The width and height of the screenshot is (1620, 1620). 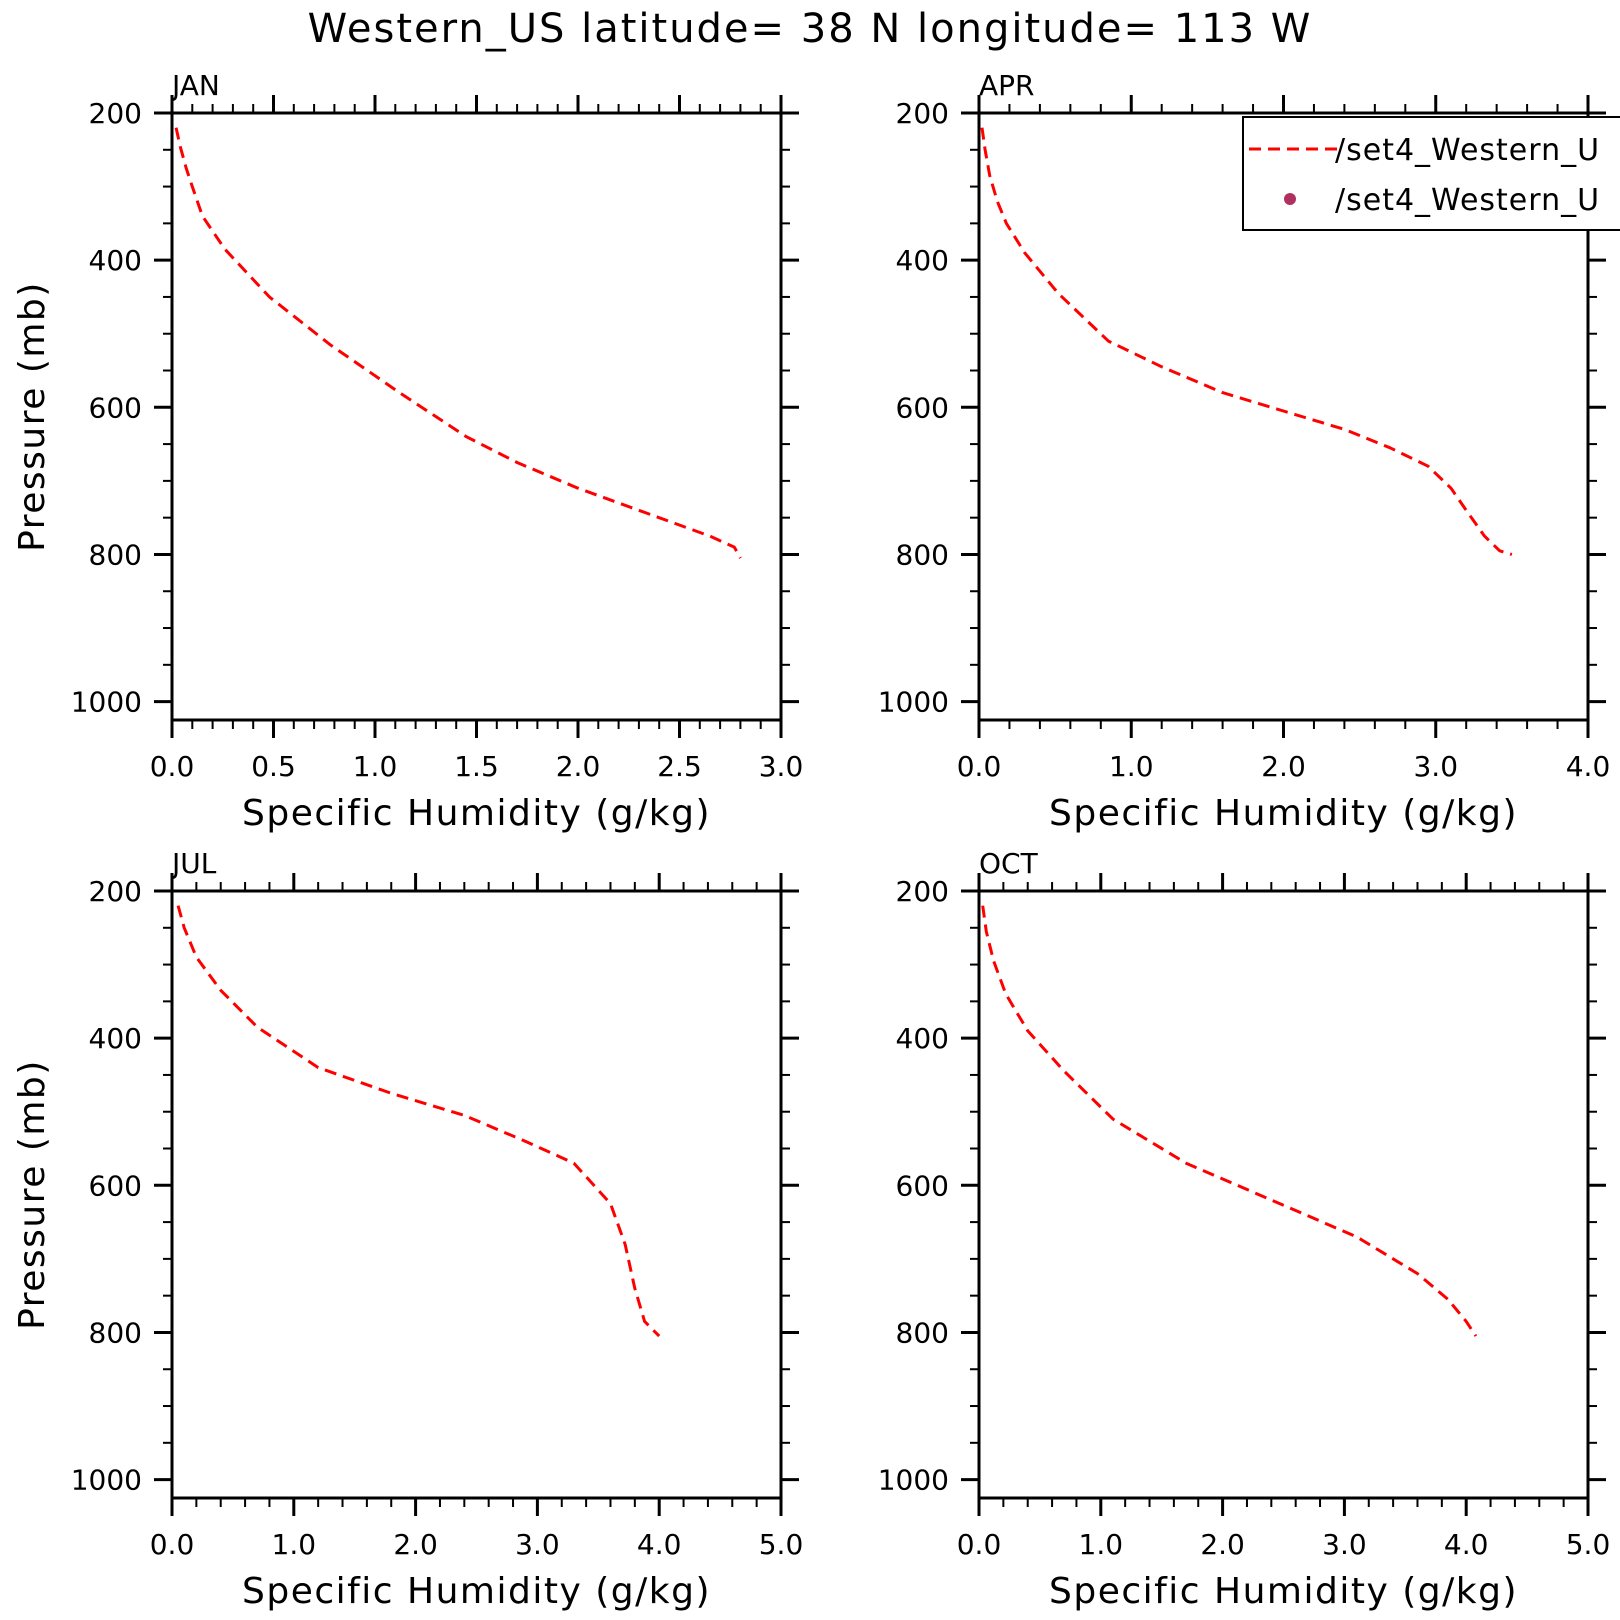 What do you see at coordinates (1009, 863) in the screenshot?
I see `panel-title: OCT` at bounding box center [1009, 863].